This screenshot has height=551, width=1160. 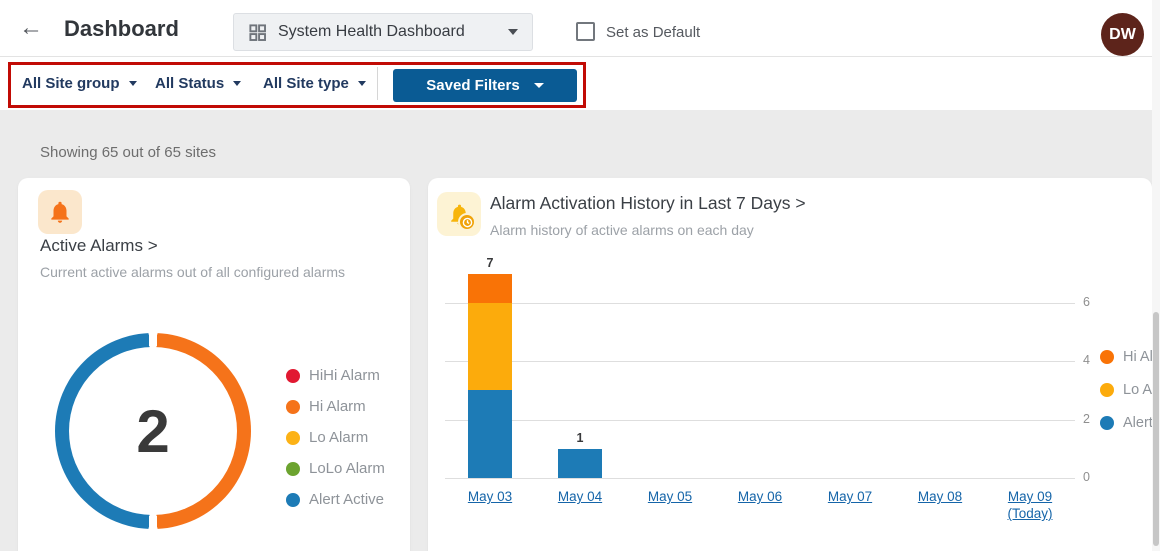 What do you see at coordinates (585, 31) in the screenshot?
I see `set-as-default-checkbox` at bounding box center [585, 31].